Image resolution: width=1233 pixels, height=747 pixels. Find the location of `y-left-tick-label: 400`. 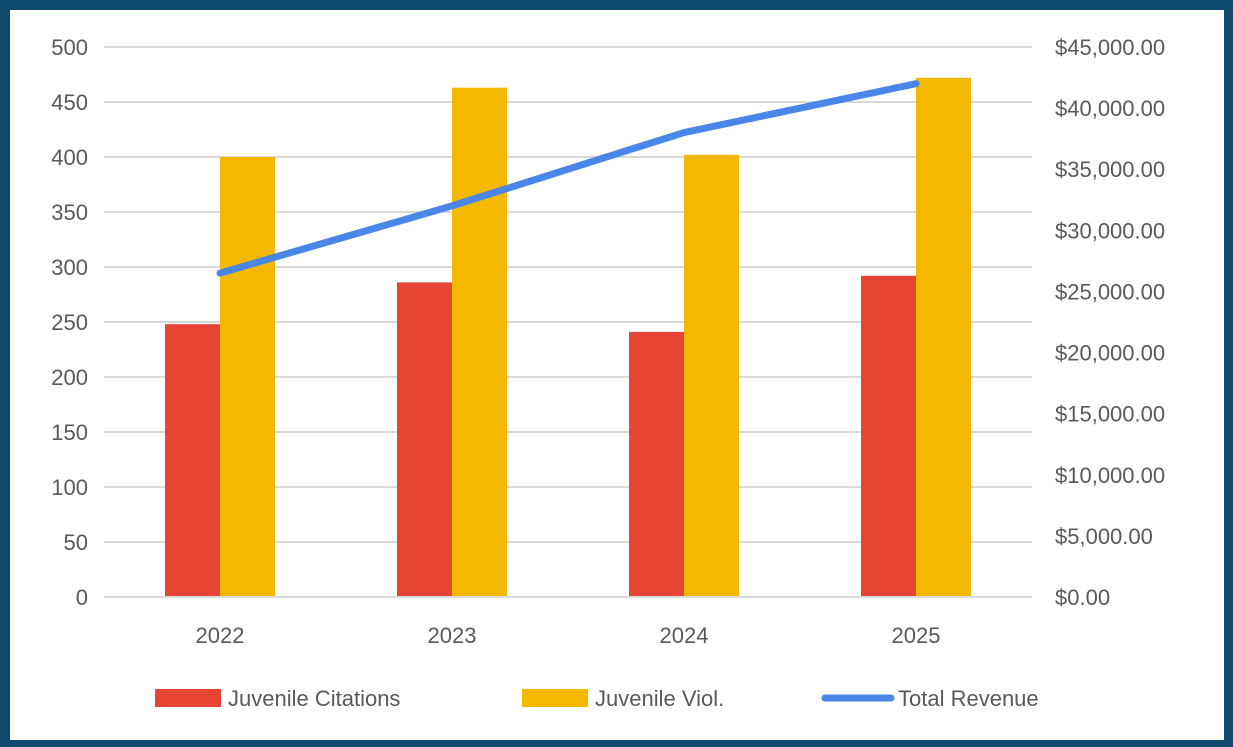

y-left-tick-label: 400 is located at coordinates (69, 157).